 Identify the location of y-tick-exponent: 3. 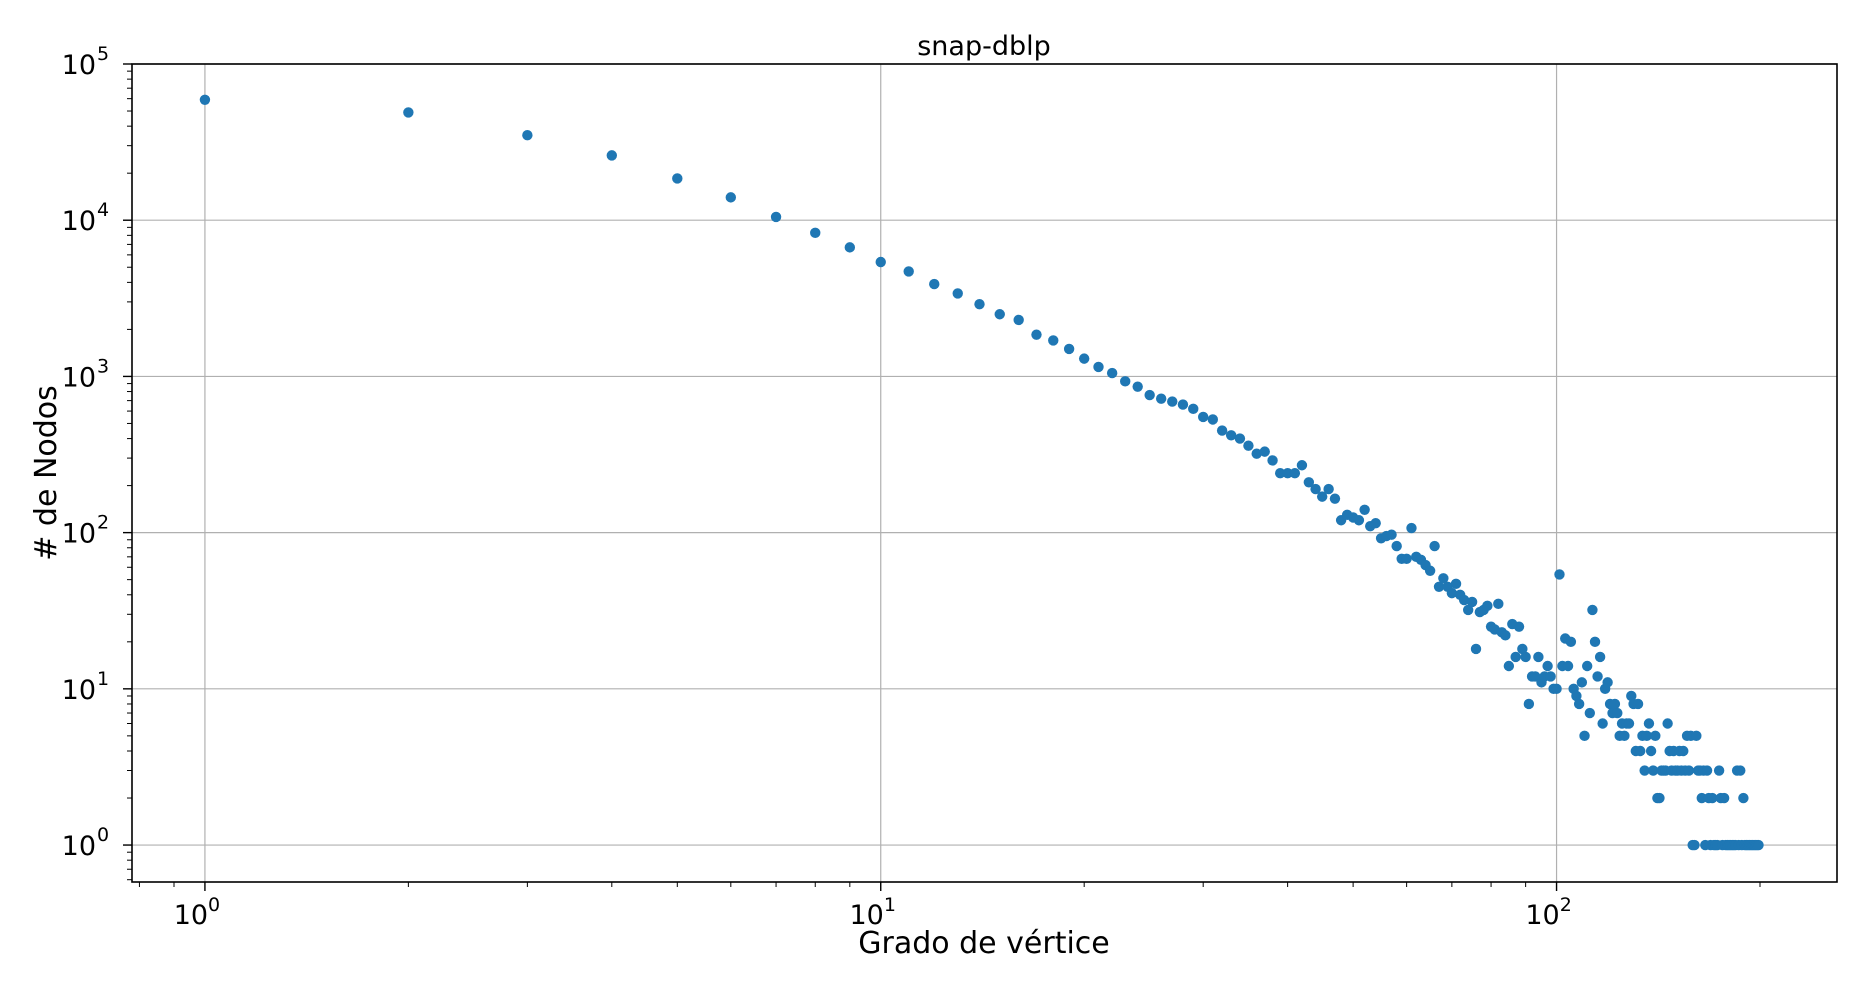
(103, 366).